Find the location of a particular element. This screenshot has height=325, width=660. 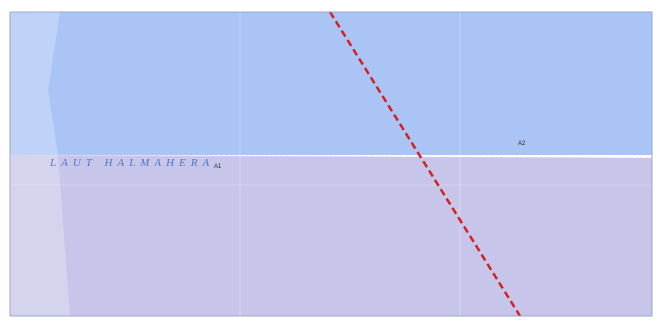

zone-label: A1 is located at coordinates (218, 167).